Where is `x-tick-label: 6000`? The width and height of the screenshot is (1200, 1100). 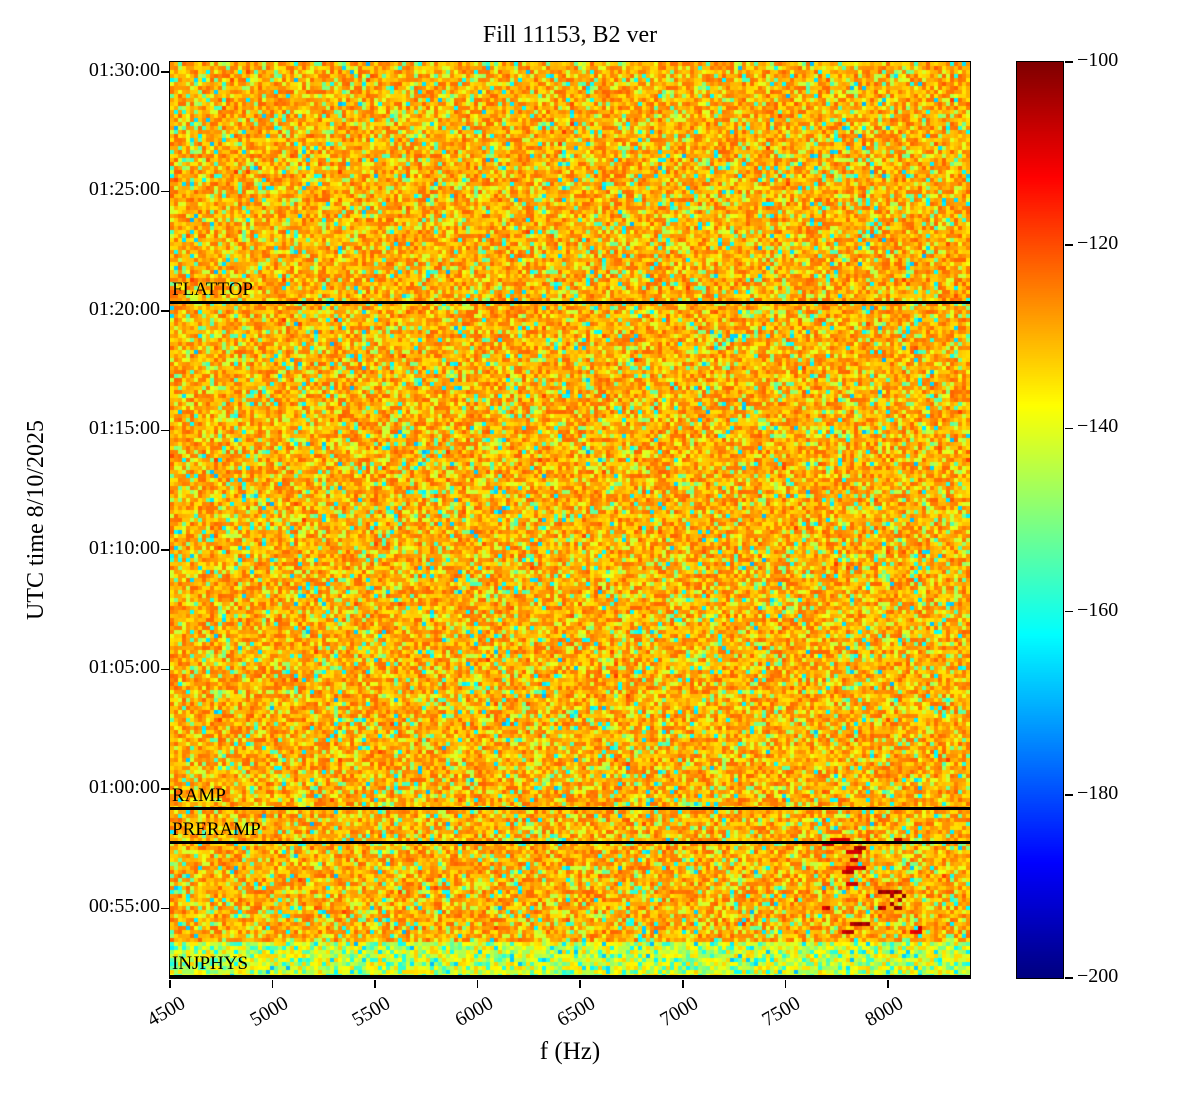 x-tick-label: 6000 is located at coordinates (474, 1012).